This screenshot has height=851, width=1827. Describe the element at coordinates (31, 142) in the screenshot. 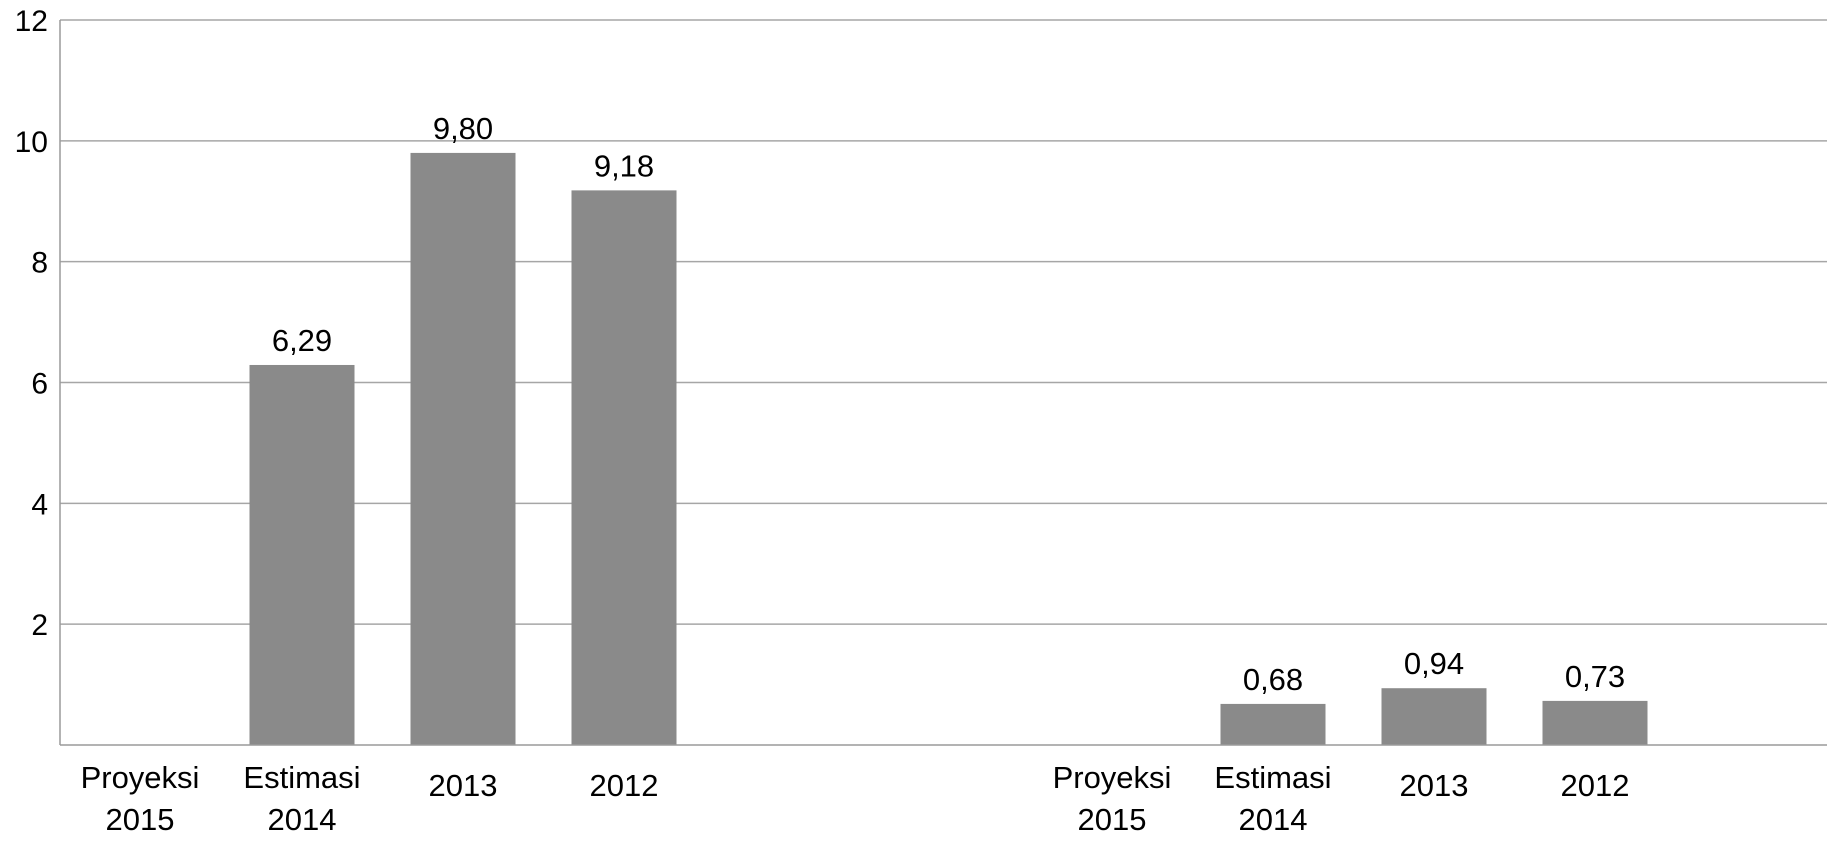

I see `y-tick-label: 10` at that location.